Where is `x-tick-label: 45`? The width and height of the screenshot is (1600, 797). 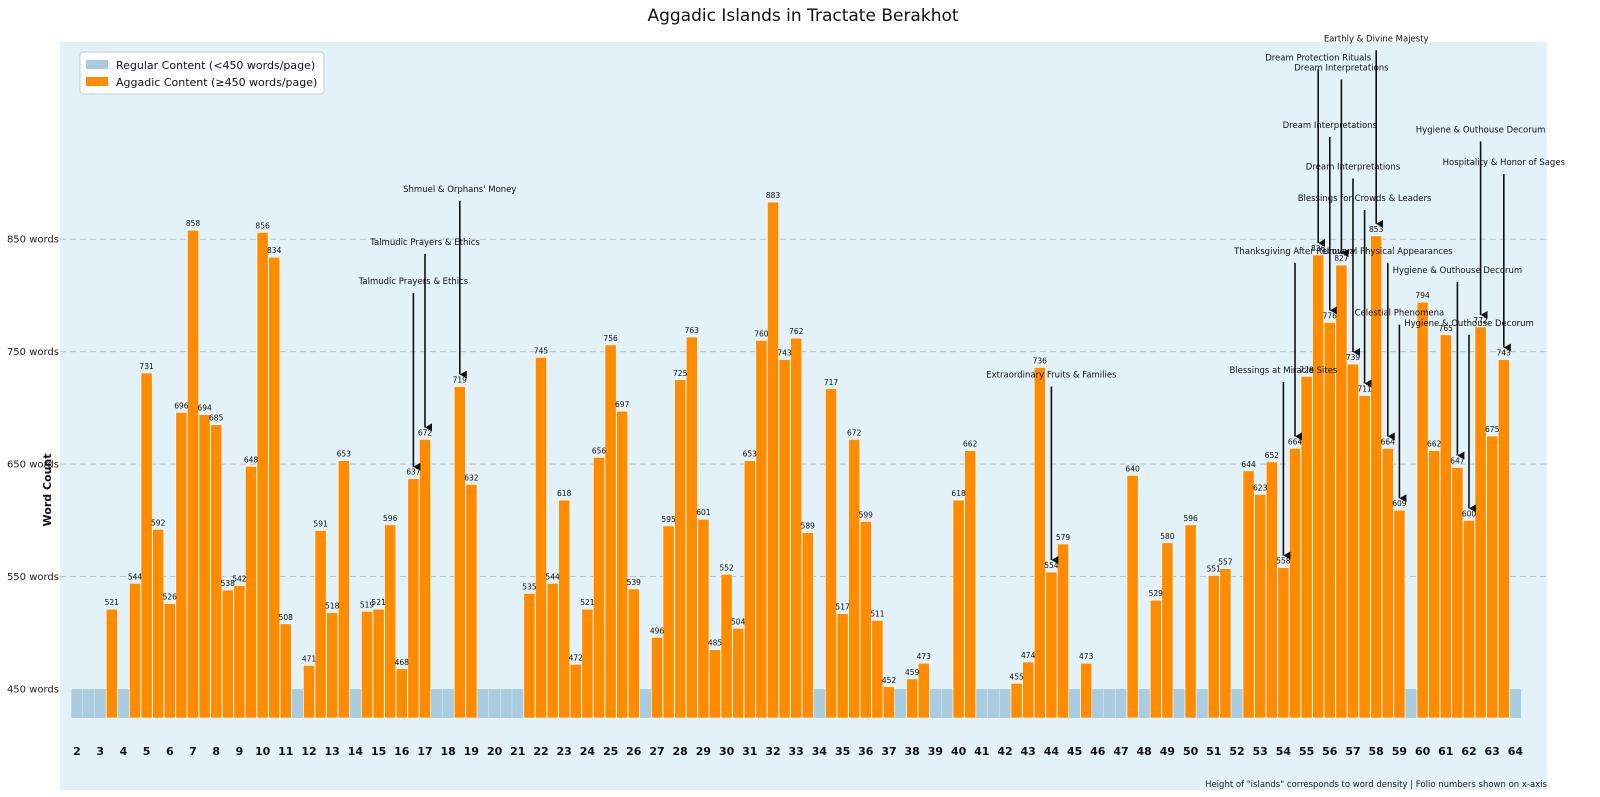 x-tick-label: 45 is located at coordinates (1074, 751).